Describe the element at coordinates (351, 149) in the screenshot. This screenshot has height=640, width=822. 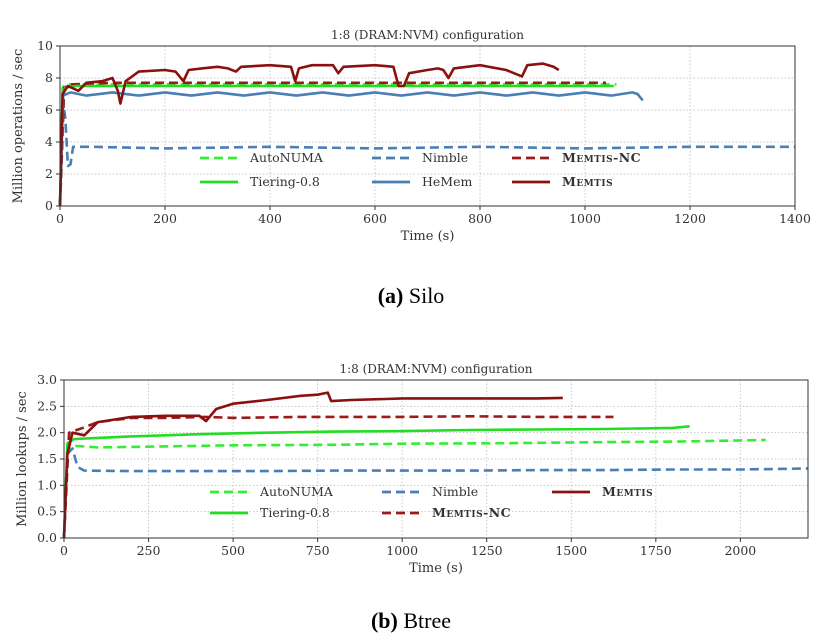
I see `series-line-hemem` at that location.